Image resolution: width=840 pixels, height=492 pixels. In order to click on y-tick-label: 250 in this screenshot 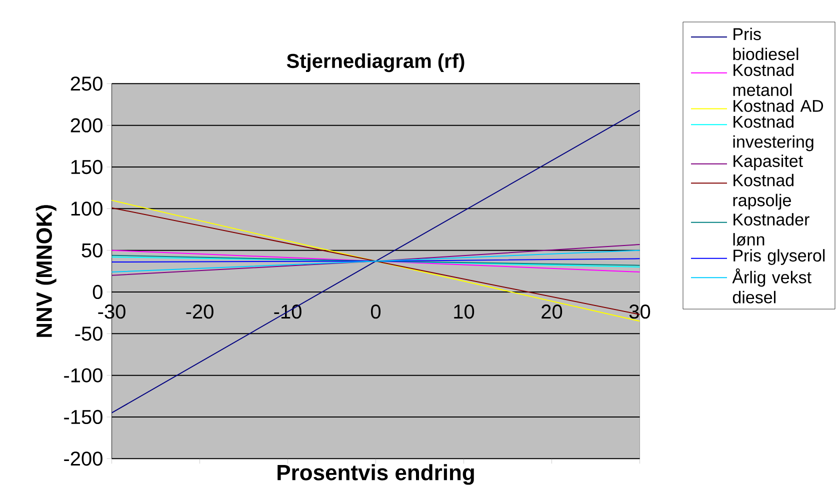, I will do `click(86, 83)`.